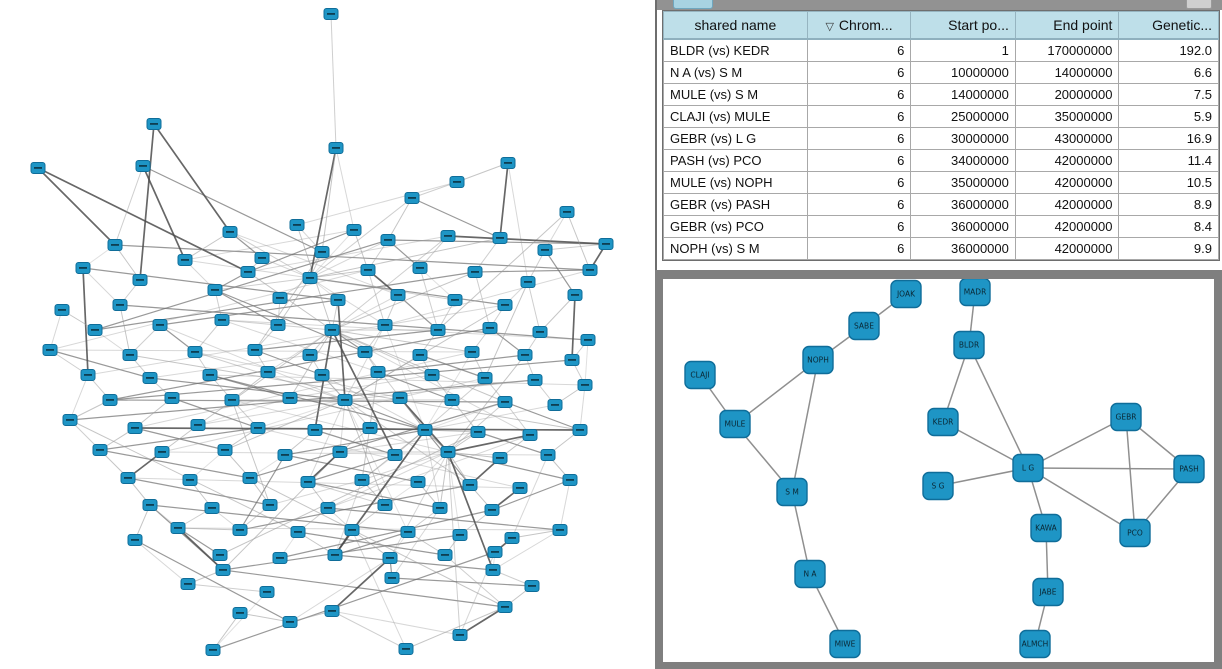  What do you see at coordinates (735, 182) in the screenshot?
I see `table-cell: MULE (vs) NOPH` at bounding box center [735, 182].